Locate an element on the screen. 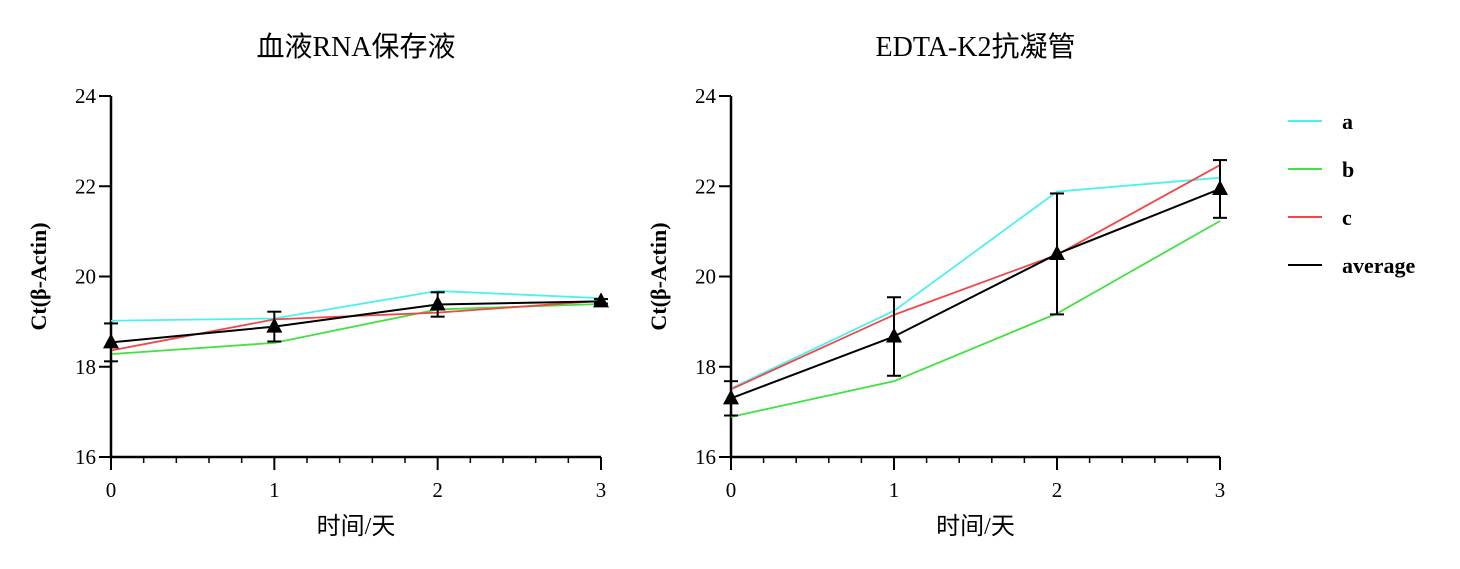 The image size is (1460, 569). legend-label-c: c is located at coordinates (1347, 217).